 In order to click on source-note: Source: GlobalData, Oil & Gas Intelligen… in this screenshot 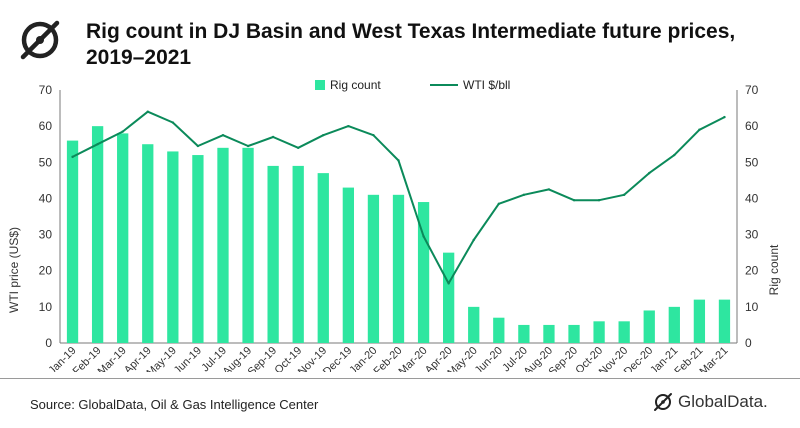, I will do `click(174, 404)`.